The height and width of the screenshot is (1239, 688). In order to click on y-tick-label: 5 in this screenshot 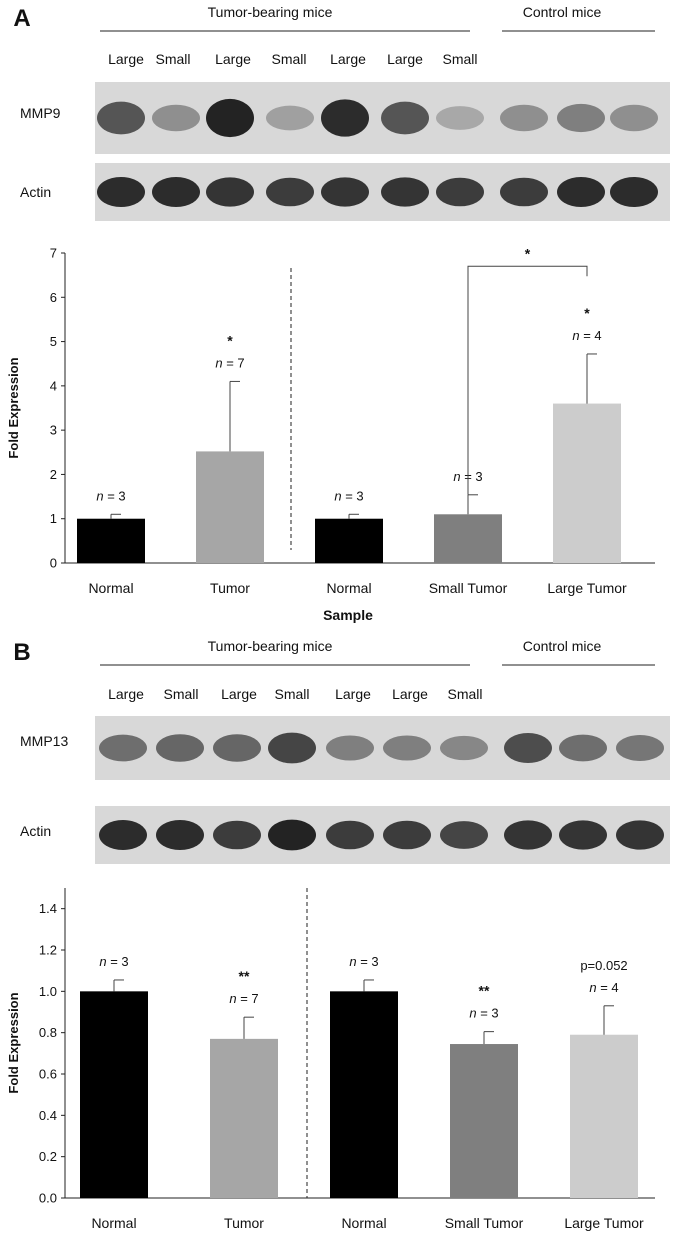, I will do `click(53, 341)`.